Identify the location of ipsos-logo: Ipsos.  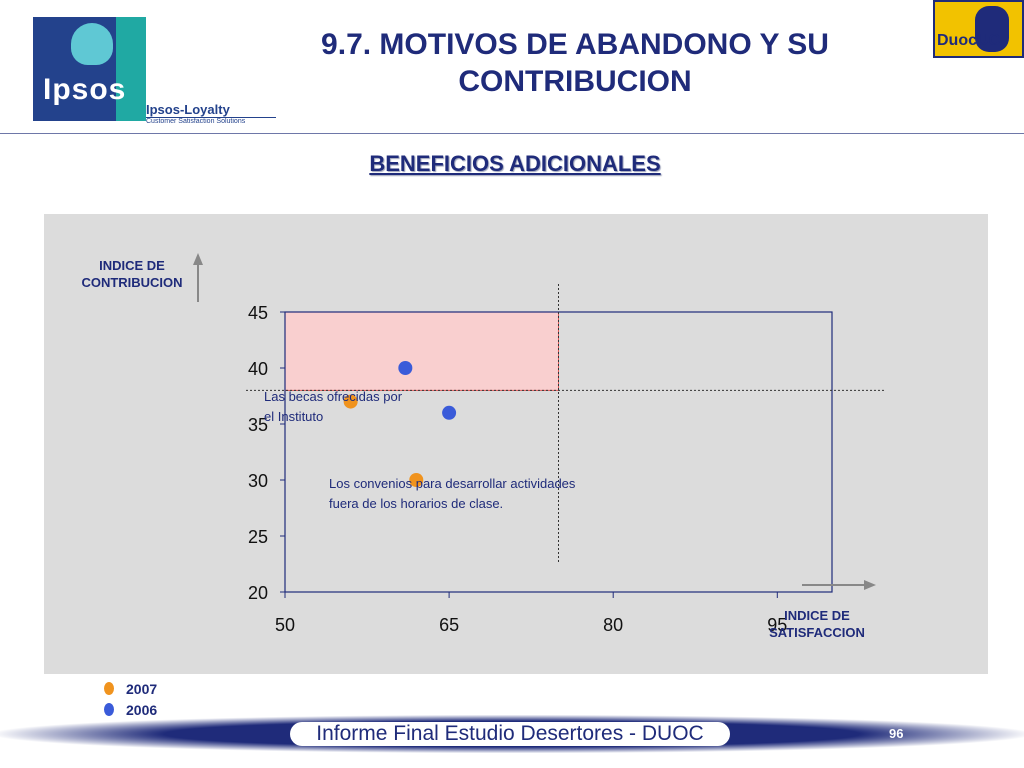
(89, 69).